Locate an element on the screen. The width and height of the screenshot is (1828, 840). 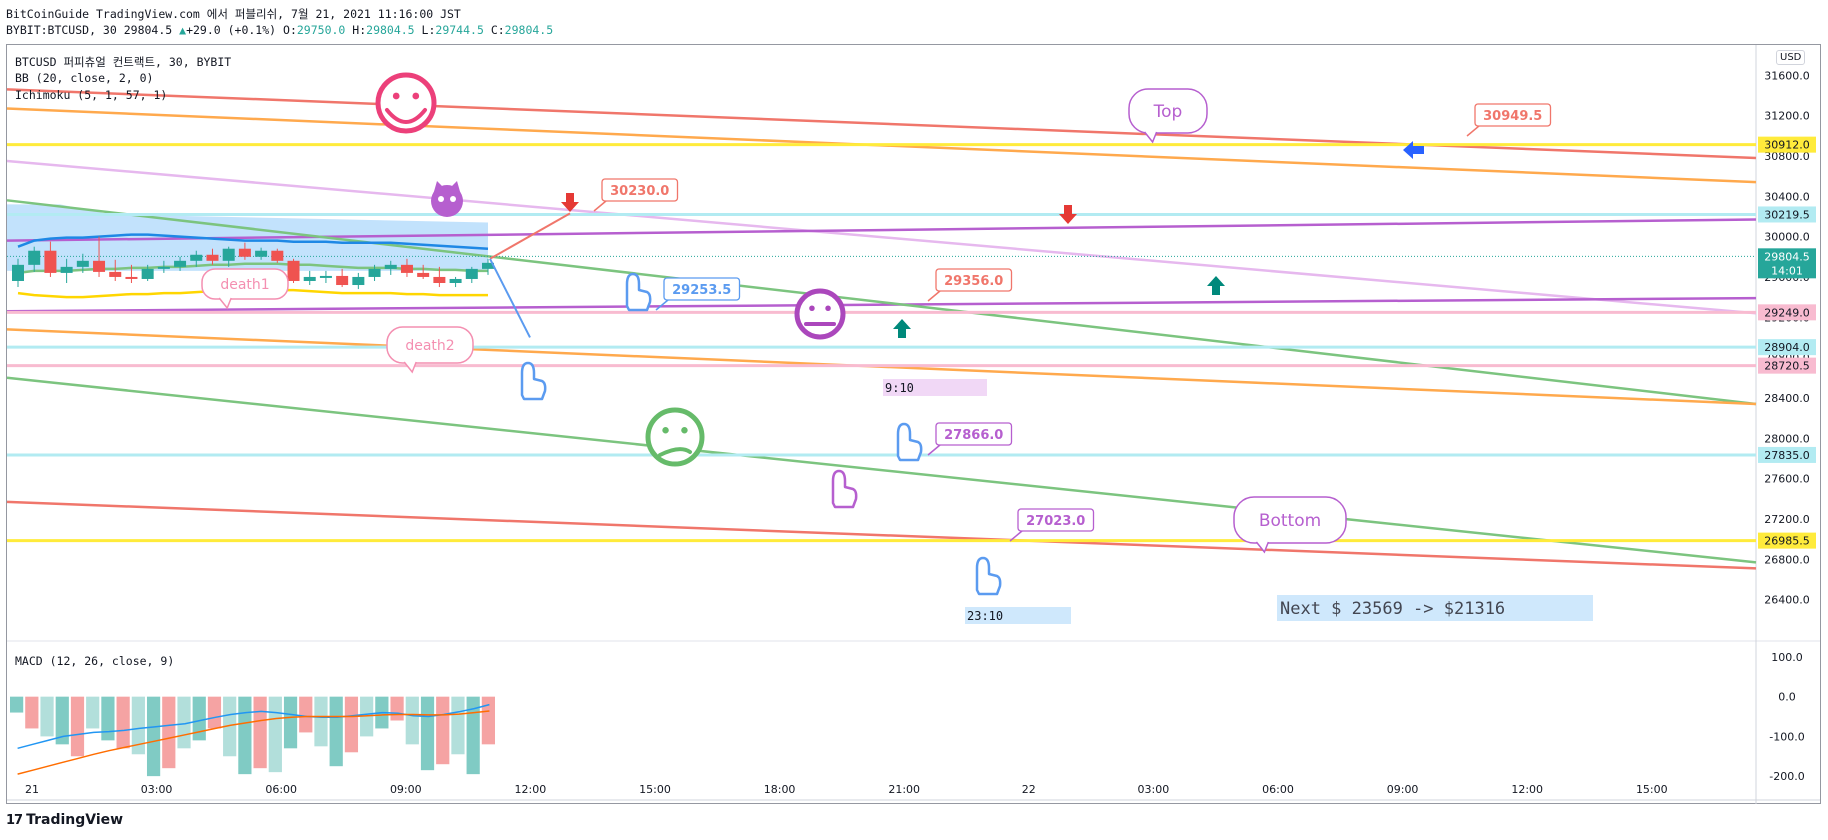
dizzy-face-icon-eye is located at coordinates (665, 430).